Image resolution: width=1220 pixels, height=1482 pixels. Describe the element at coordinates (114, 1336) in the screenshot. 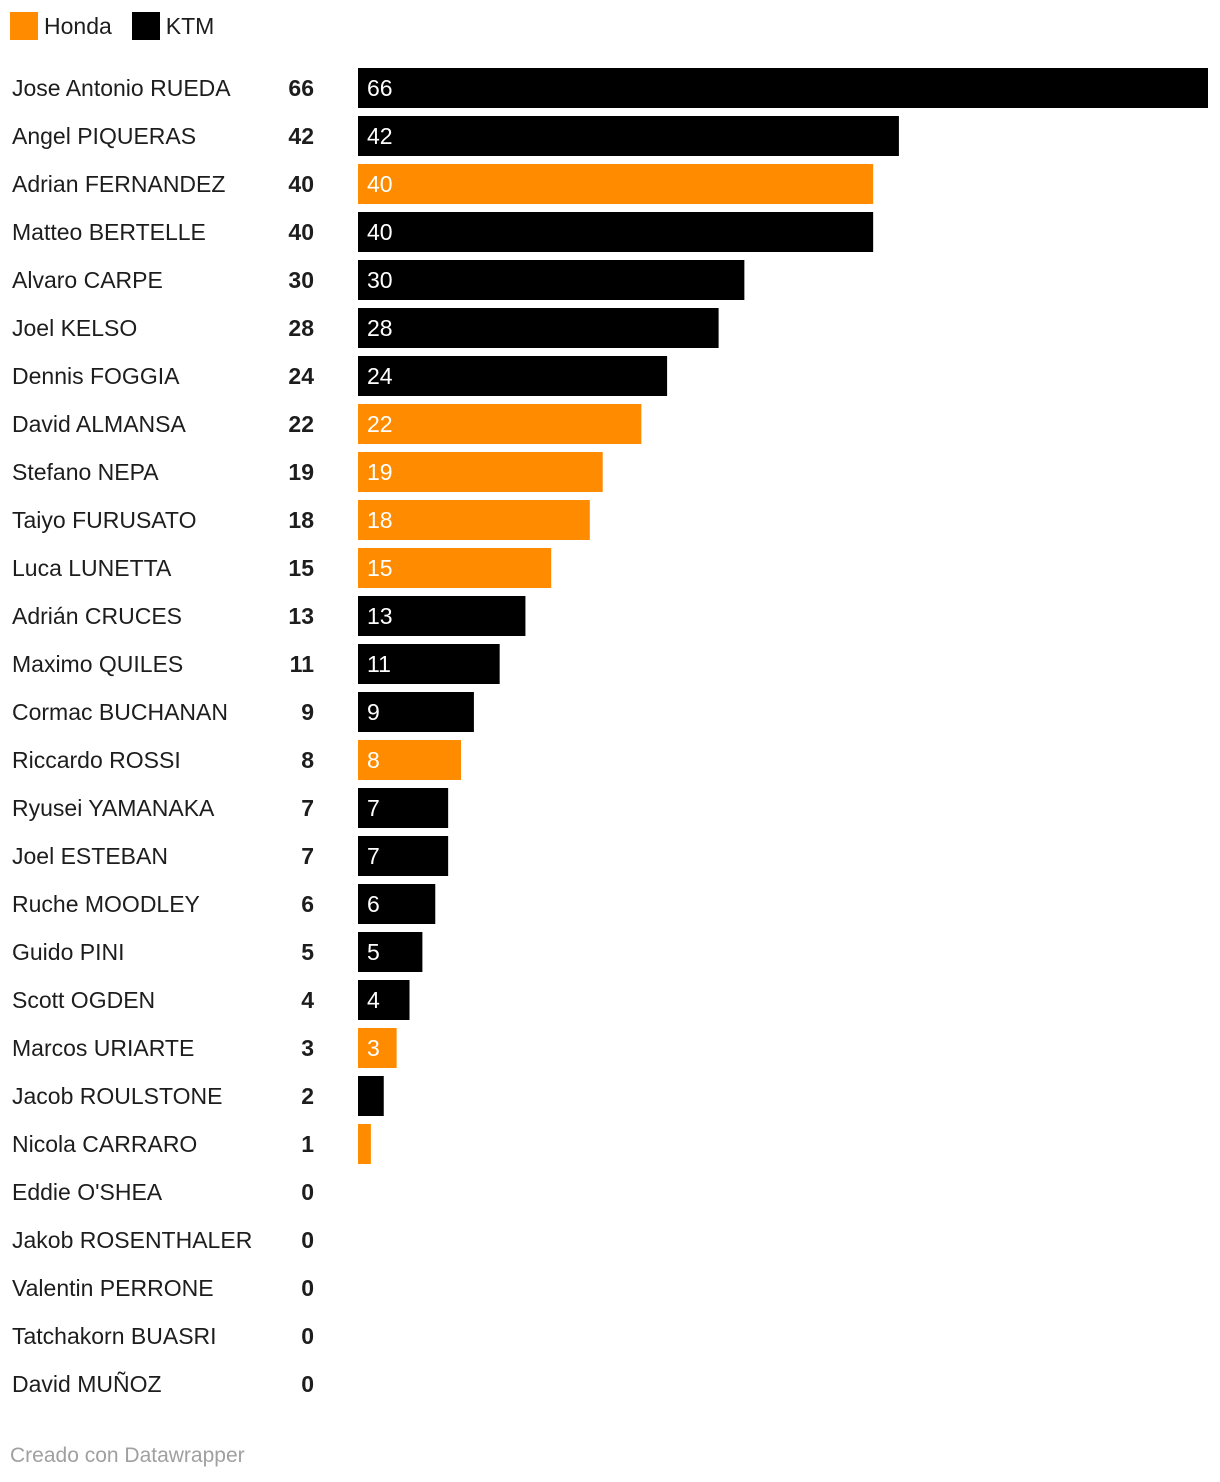

I see `rider-name-label: Tatchakorn BUASRI` at that location.